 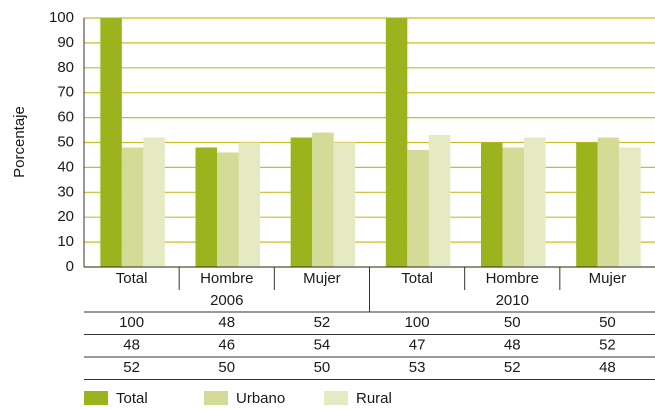 What do you see at coordinates (65, 191) in the screenshot?
I see `y-tick-label: 30` at bounding box center [65, 191].